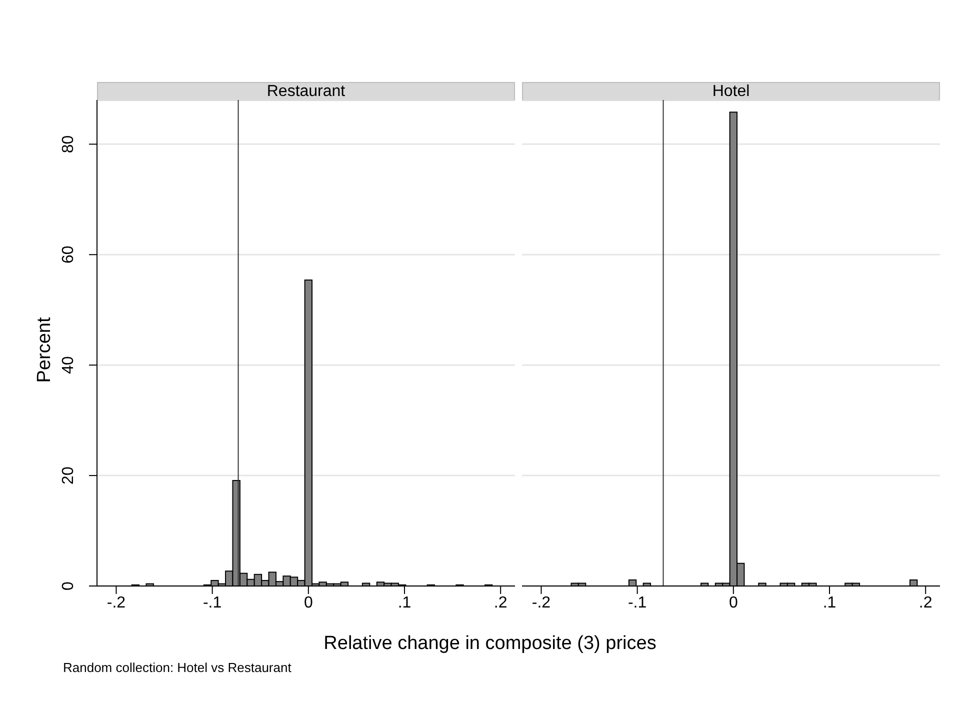 Image resolution: width=960 pixels, height=701 pixels. Describe the element at coordinates (731, 91) in the screenshot. I see `chart-title: Hotel` at that location.